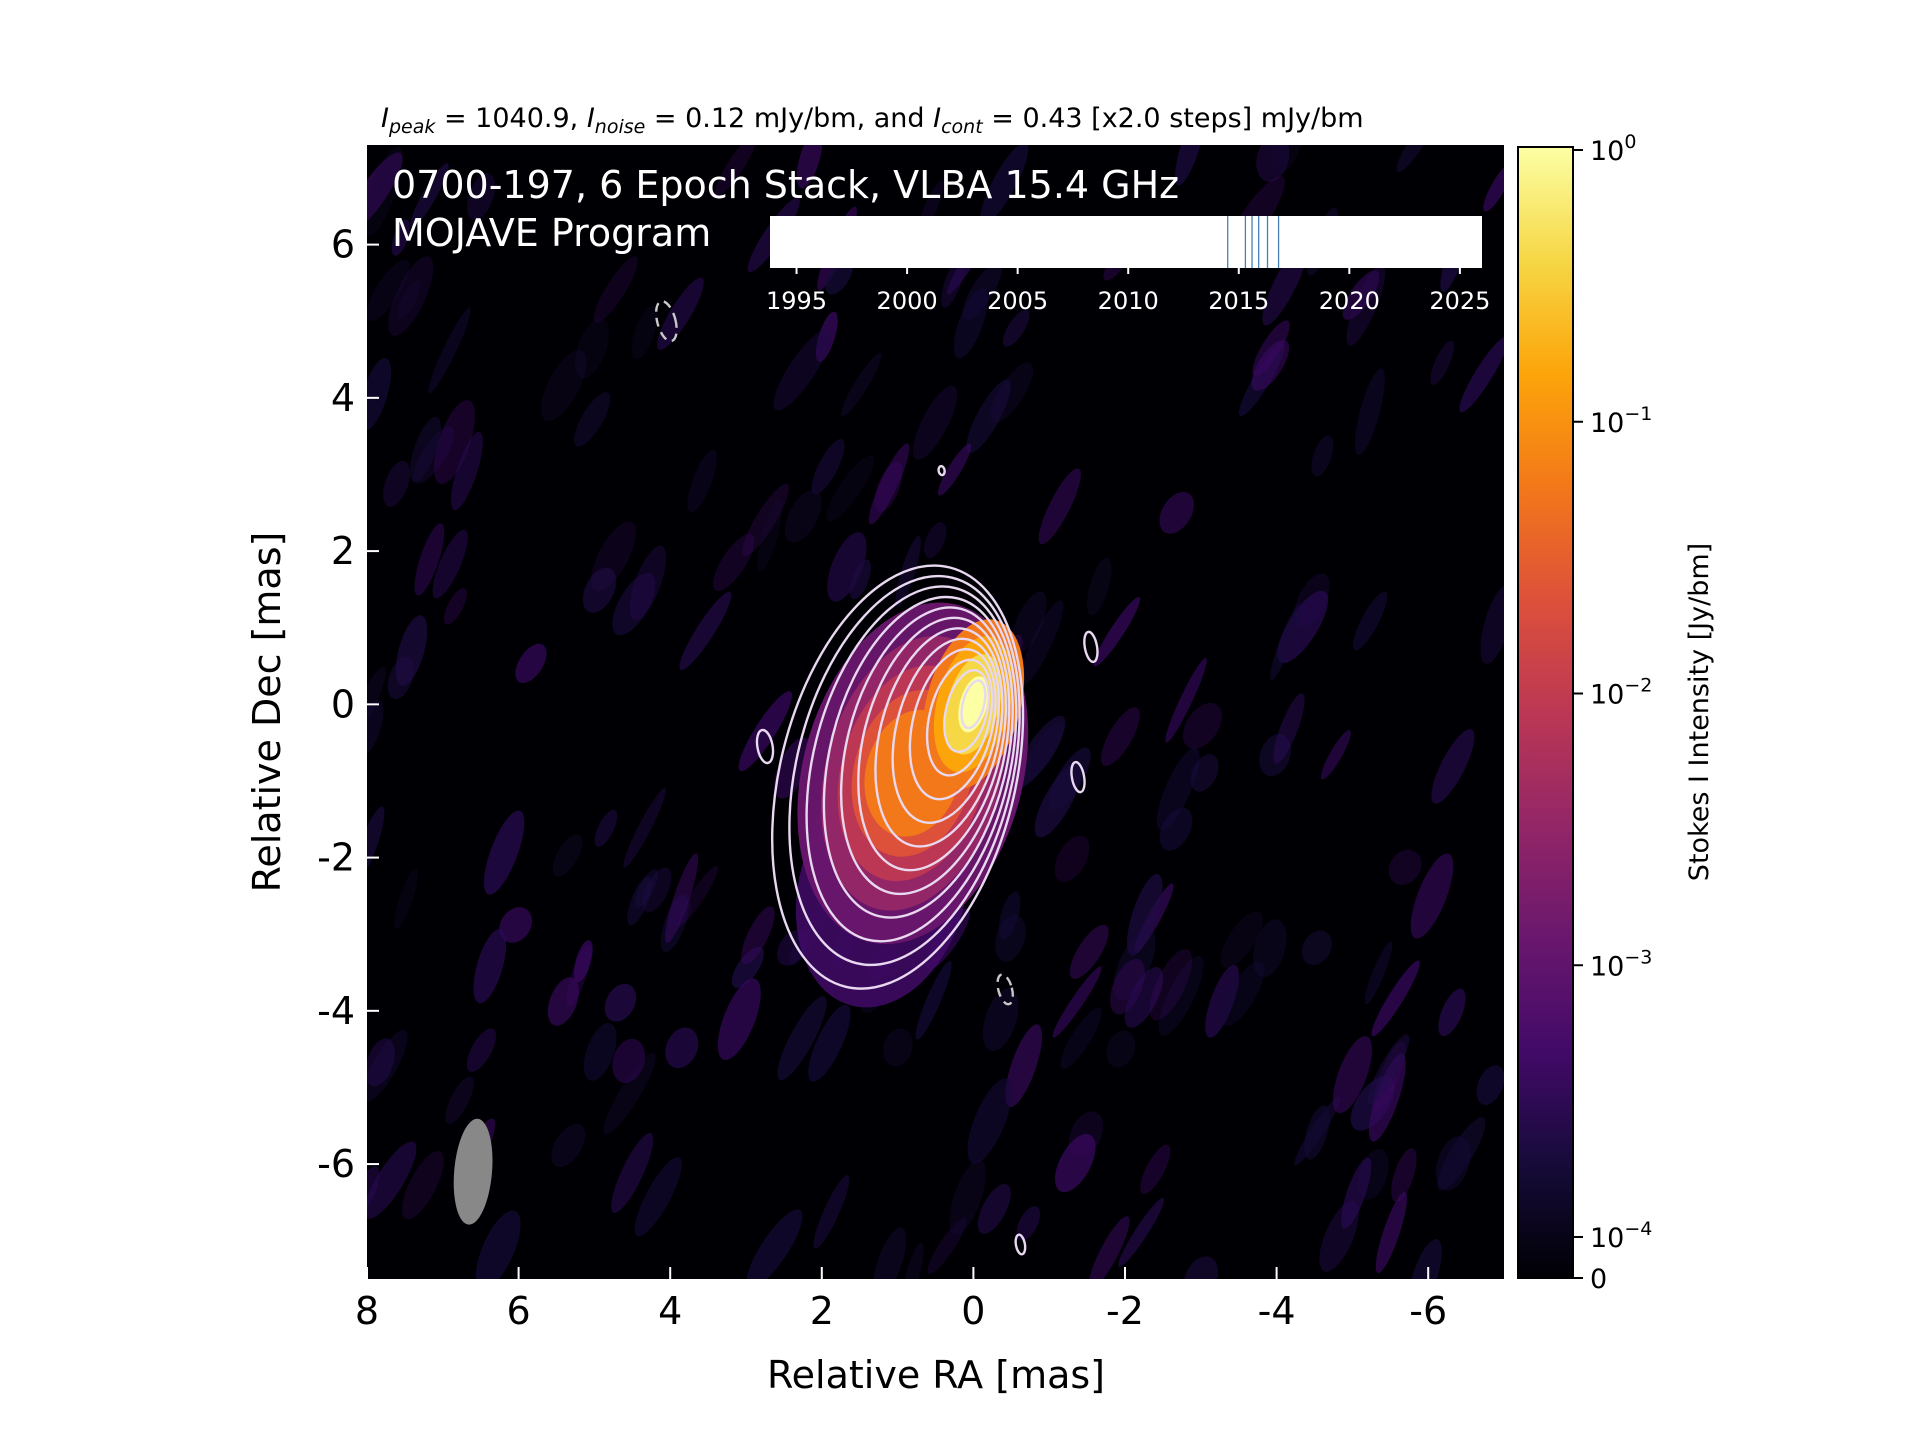  I want to click on timeline-epoch-lines, so click(1253, 242).